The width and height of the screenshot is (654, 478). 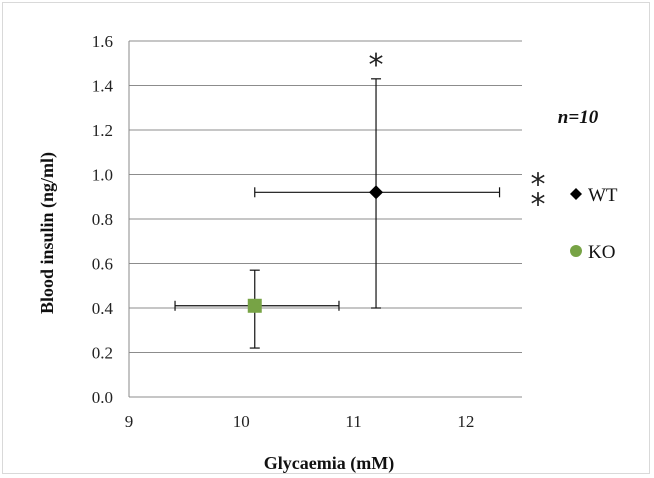 I want to click on y-tick-label-1: 0.2, so click(x=102, y=353).